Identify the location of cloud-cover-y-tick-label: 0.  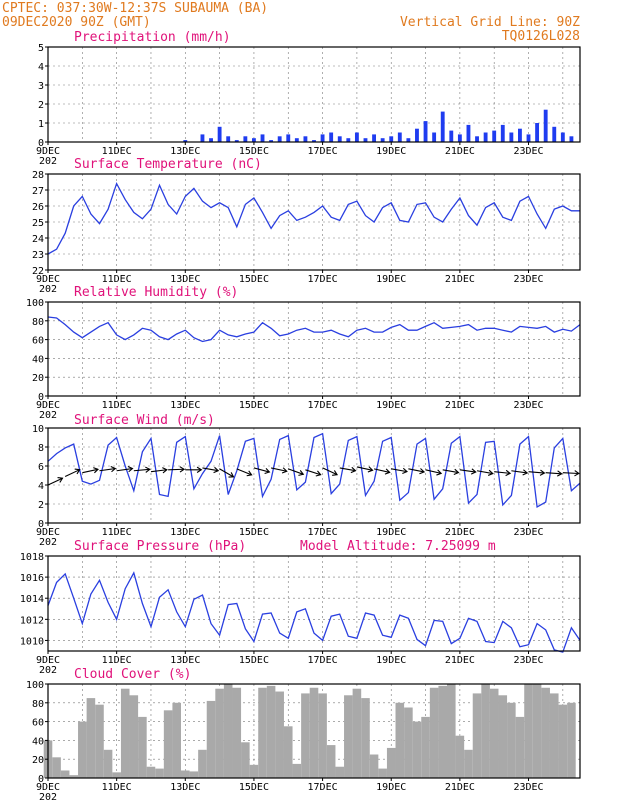
(41, 779).